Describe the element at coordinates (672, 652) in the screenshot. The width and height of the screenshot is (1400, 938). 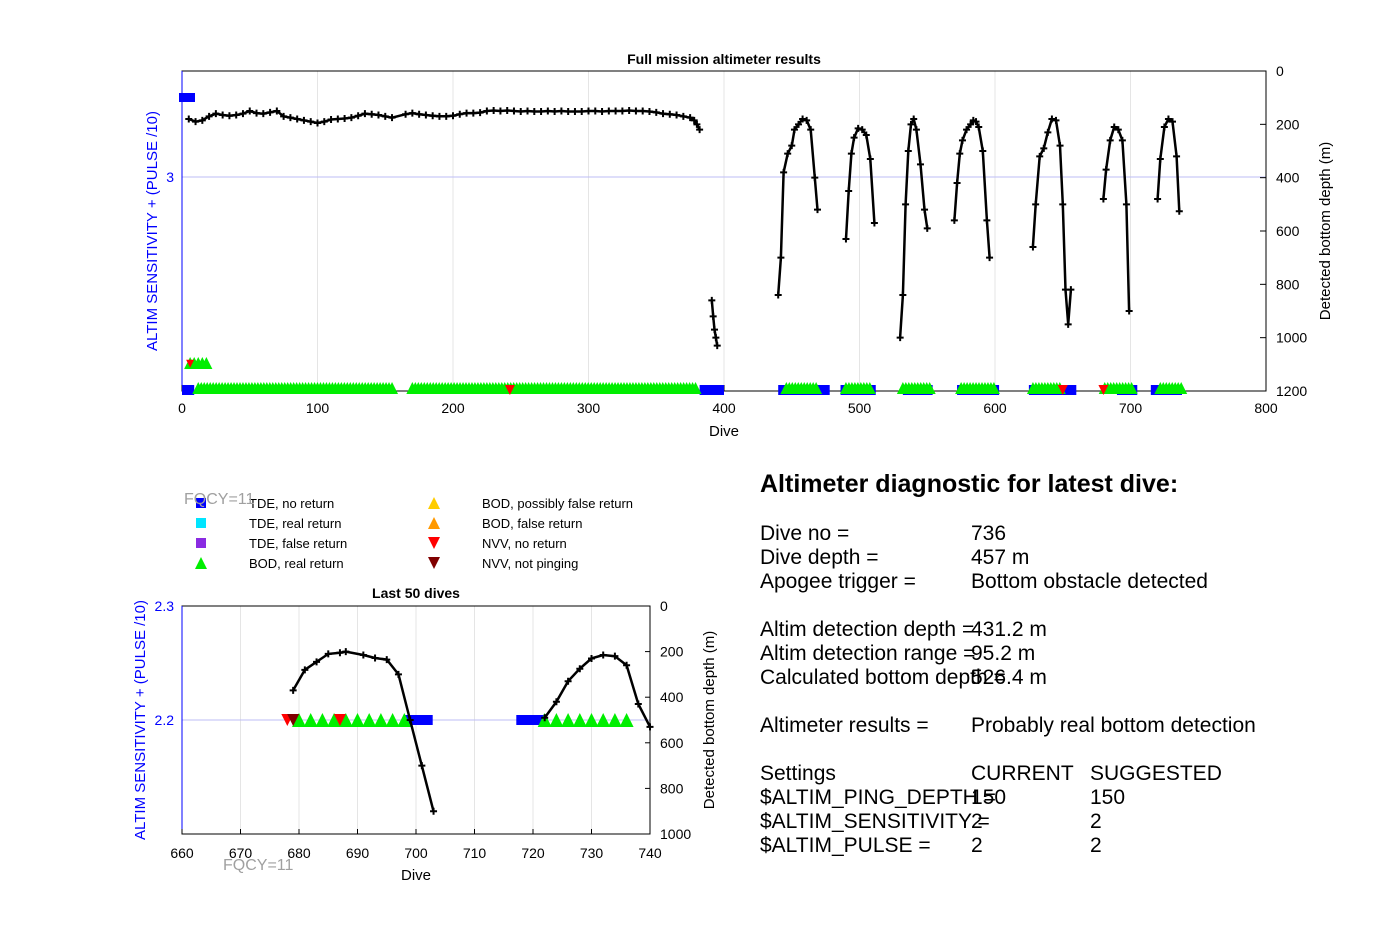
I see `y-right-tick-label: 200` at that location.